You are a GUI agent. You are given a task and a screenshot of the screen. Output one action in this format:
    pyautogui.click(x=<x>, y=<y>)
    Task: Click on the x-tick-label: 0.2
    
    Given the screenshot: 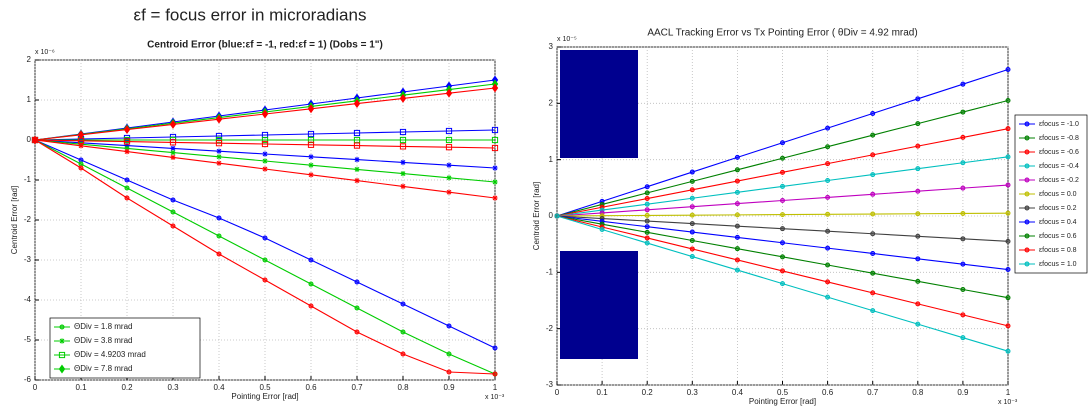 What is the action you would take?
    pyautogui.click(x=648, y=392)
    